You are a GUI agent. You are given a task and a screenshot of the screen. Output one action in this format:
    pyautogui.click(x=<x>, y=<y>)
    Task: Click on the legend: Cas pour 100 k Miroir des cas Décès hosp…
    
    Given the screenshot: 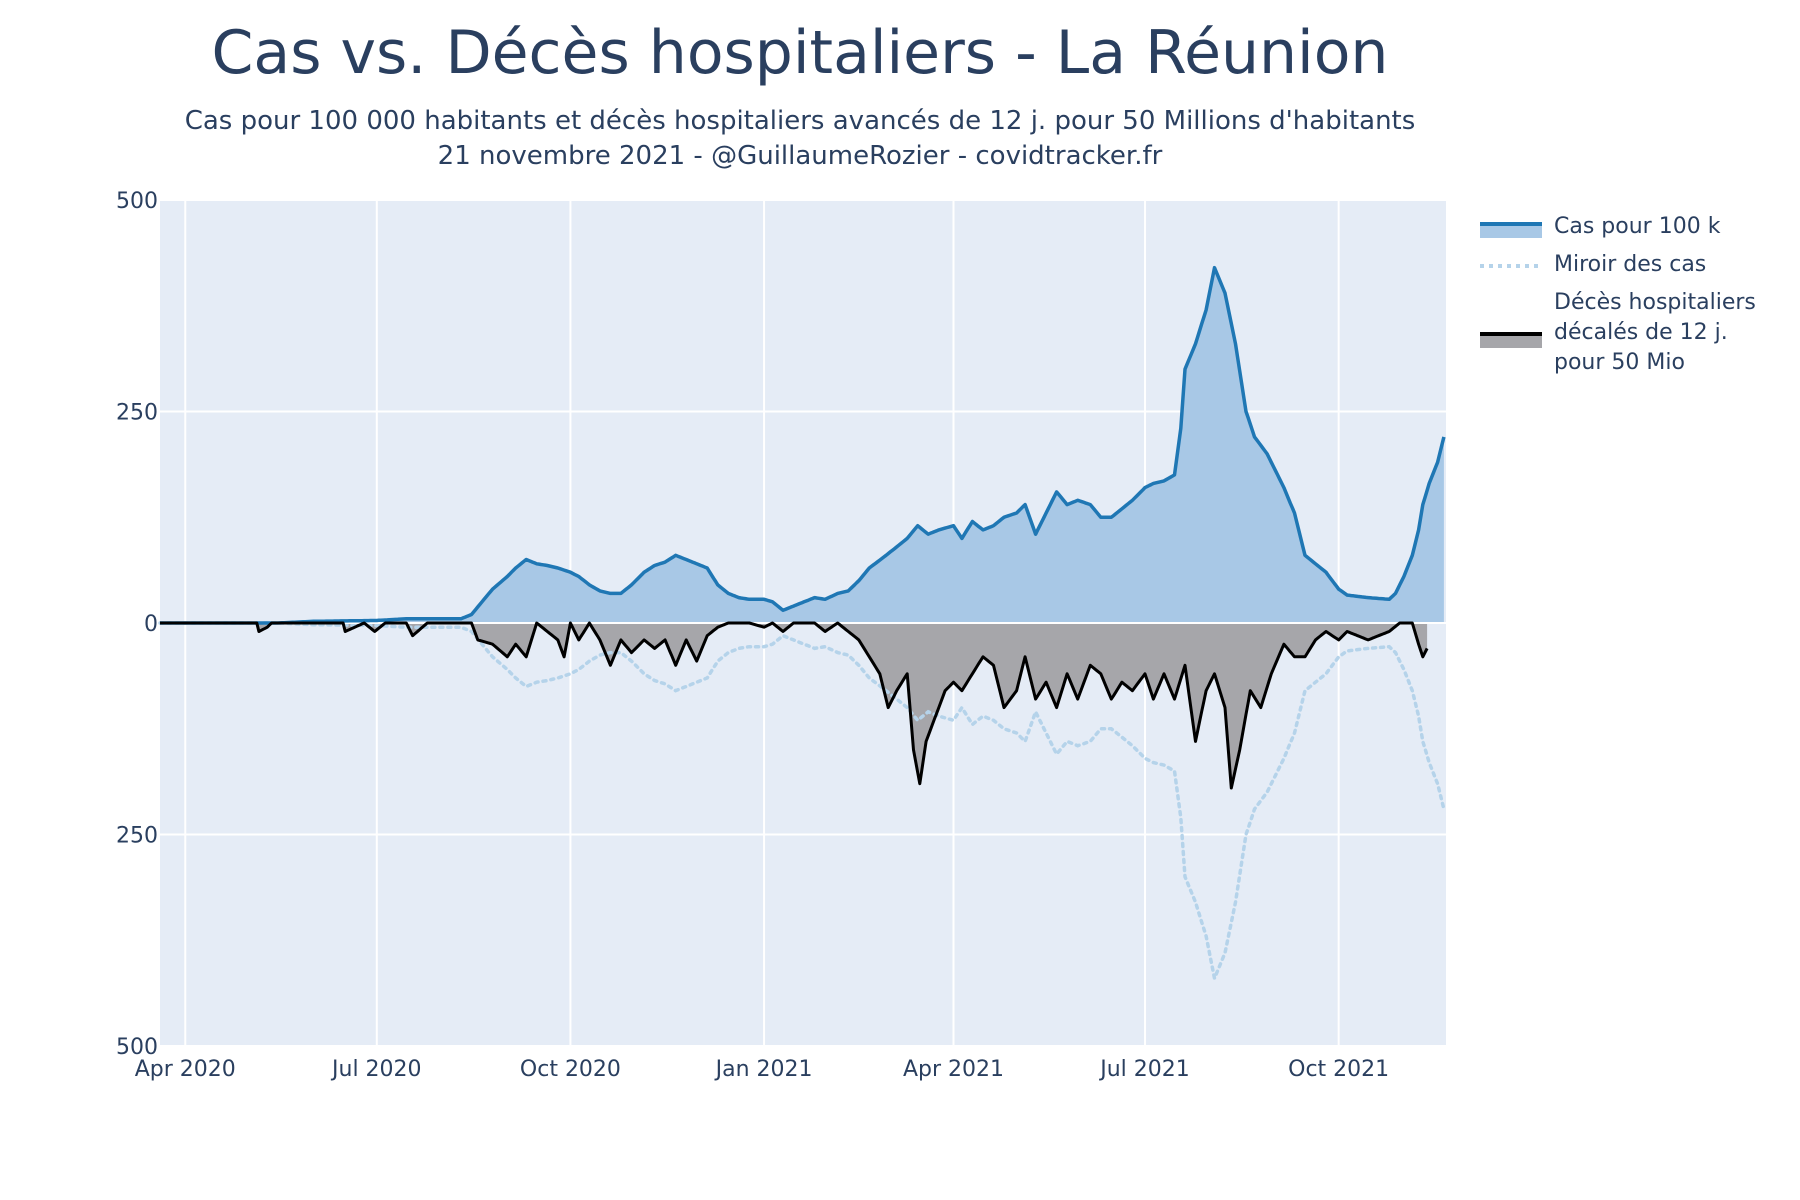 What is the action you would take?
    pyautogui.click(x=1640, y=300)
    